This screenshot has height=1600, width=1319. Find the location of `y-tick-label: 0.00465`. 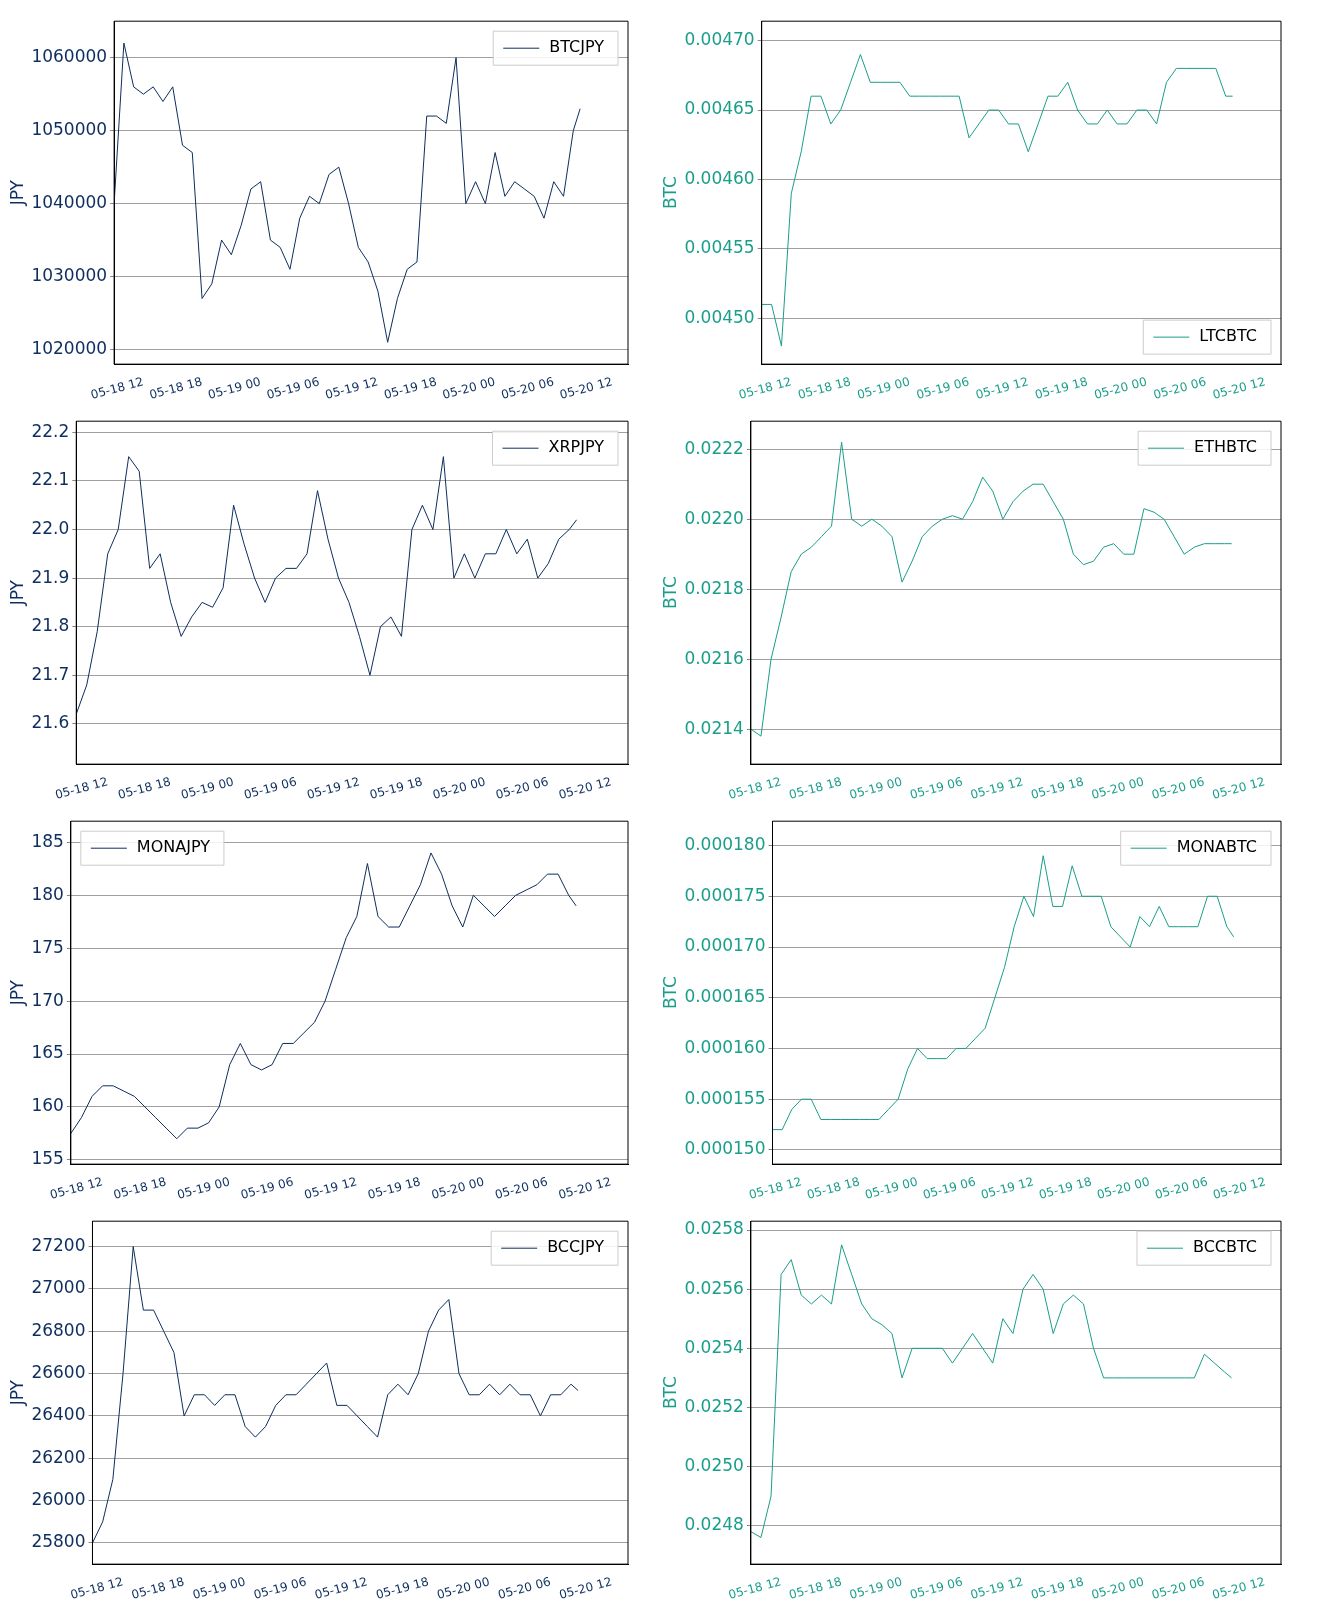

y-tick-label: 0.00465 is located at coordinates (719, 108).